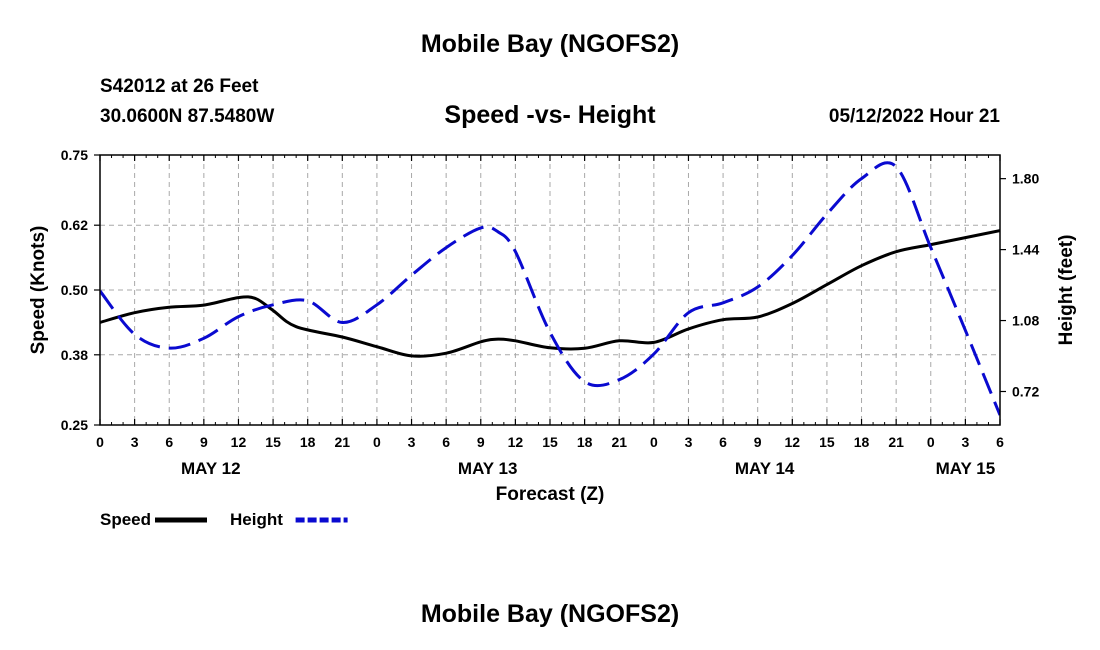 The image size is (1100, 650). What do you see at coordinates (914, 116) in the screenshot?
I see `forecast-datetime: 05/12/2022 Hour 21` at bounding box center [914, 116].